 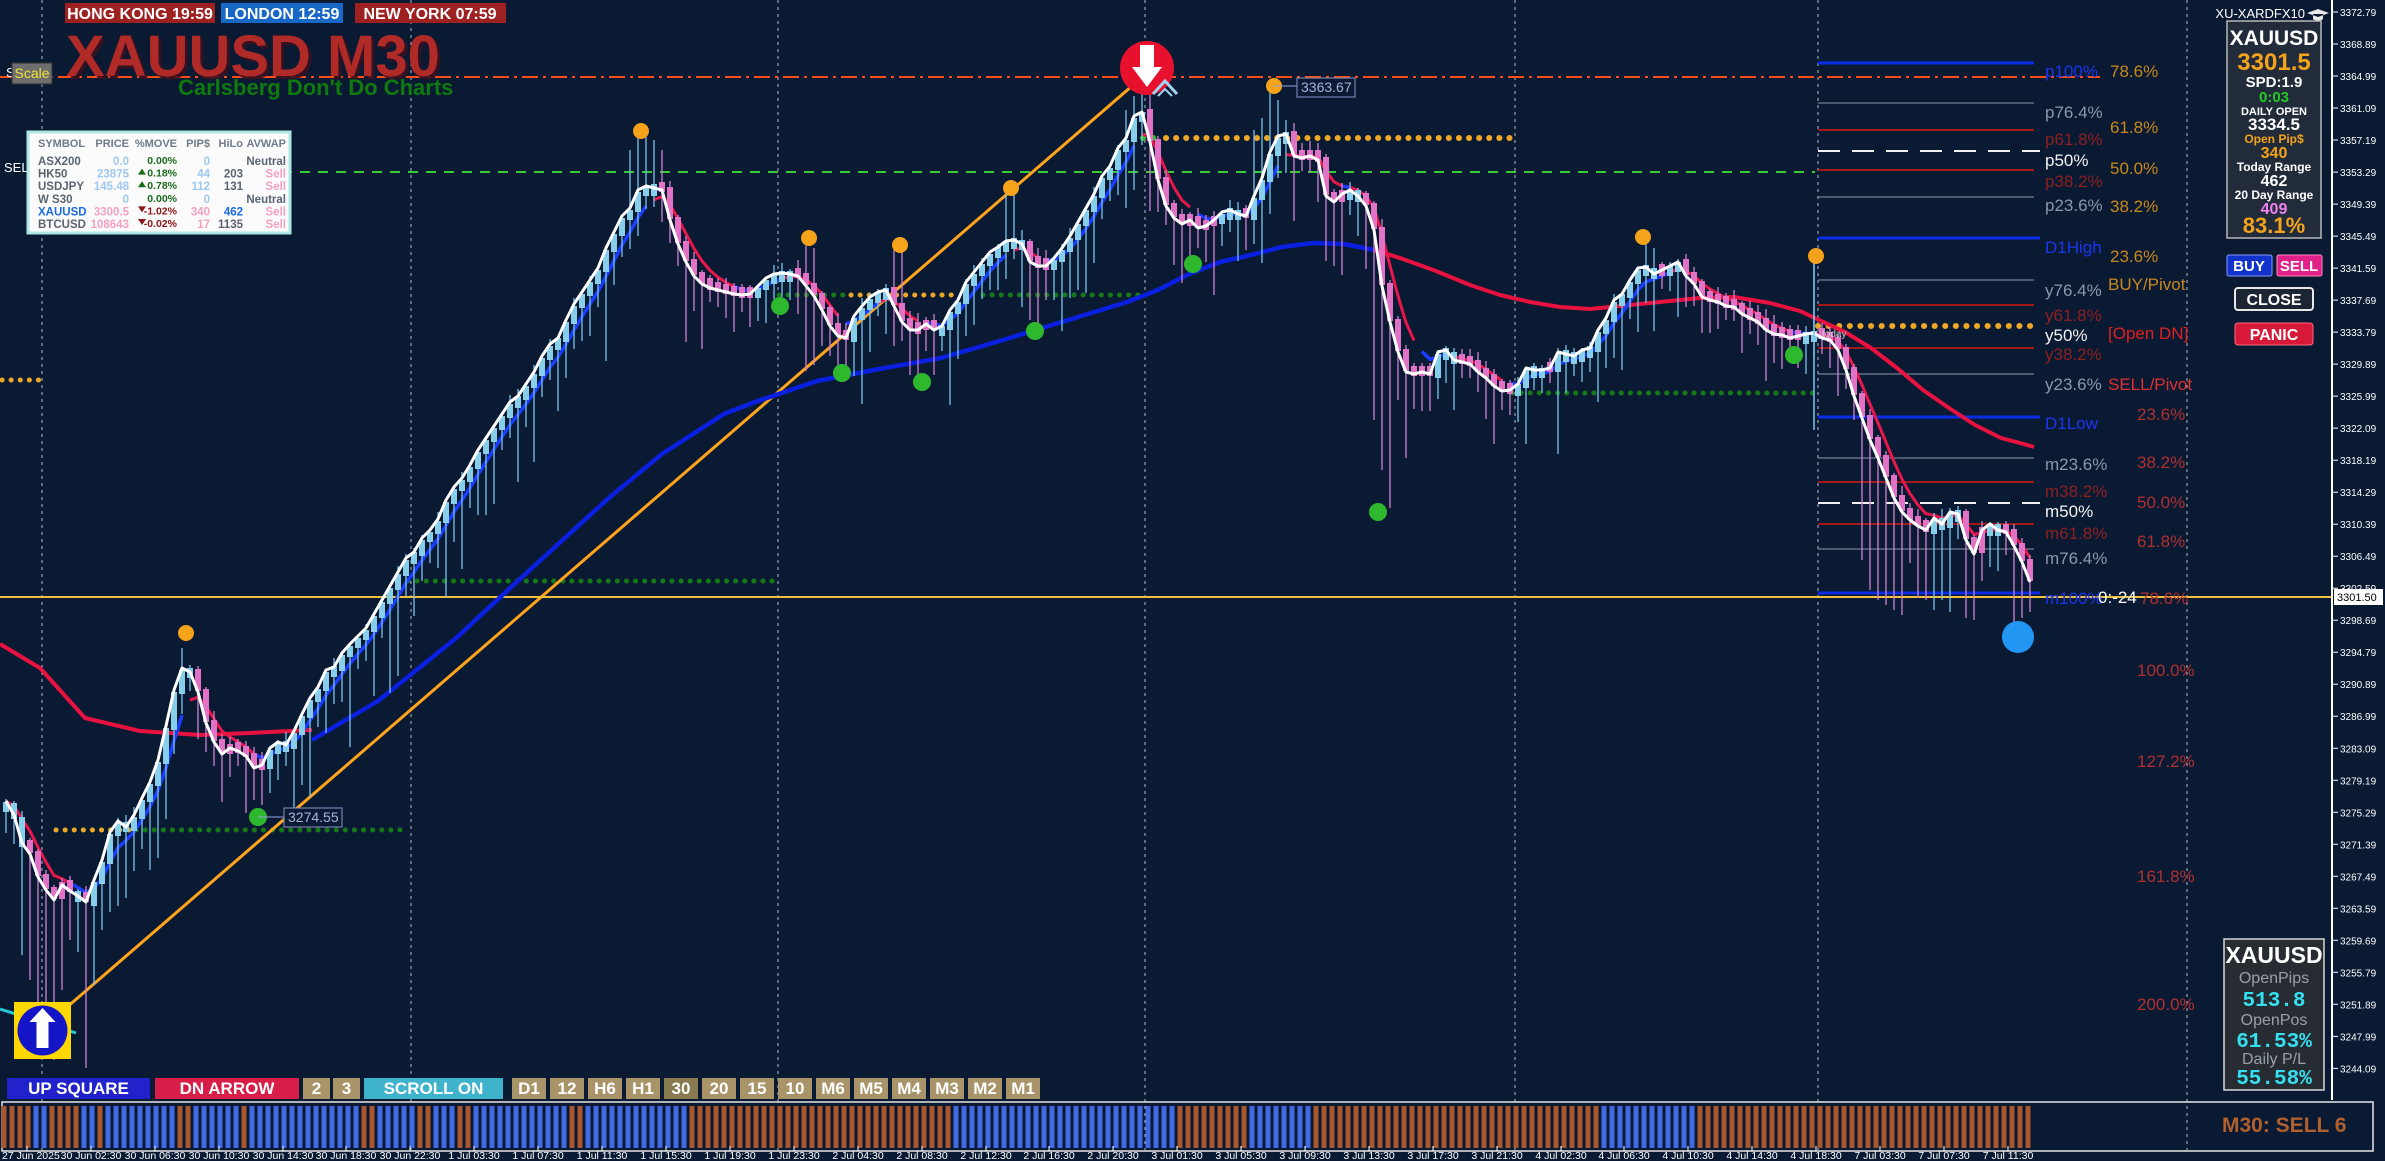 I want to click on svg-text: SPD:1.9, so click(x=2274, y=82).